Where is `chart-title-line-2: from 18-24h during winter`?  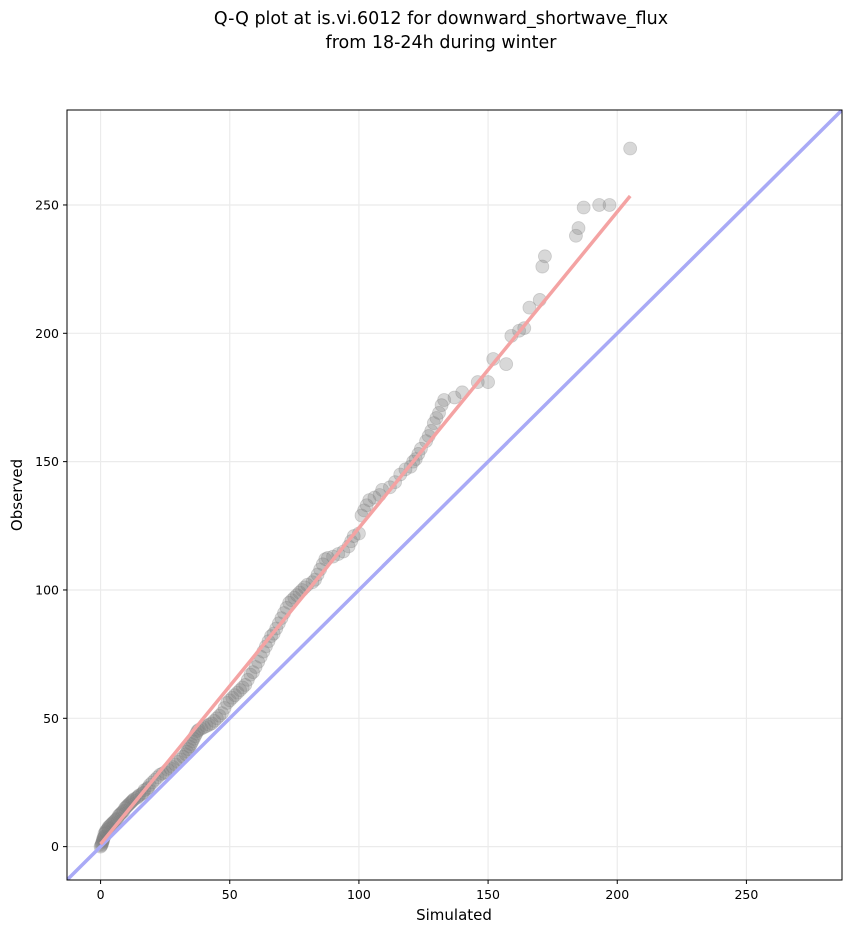
chart-title-line-2: from 18-24h during winter is located at coordinates (442, 43).